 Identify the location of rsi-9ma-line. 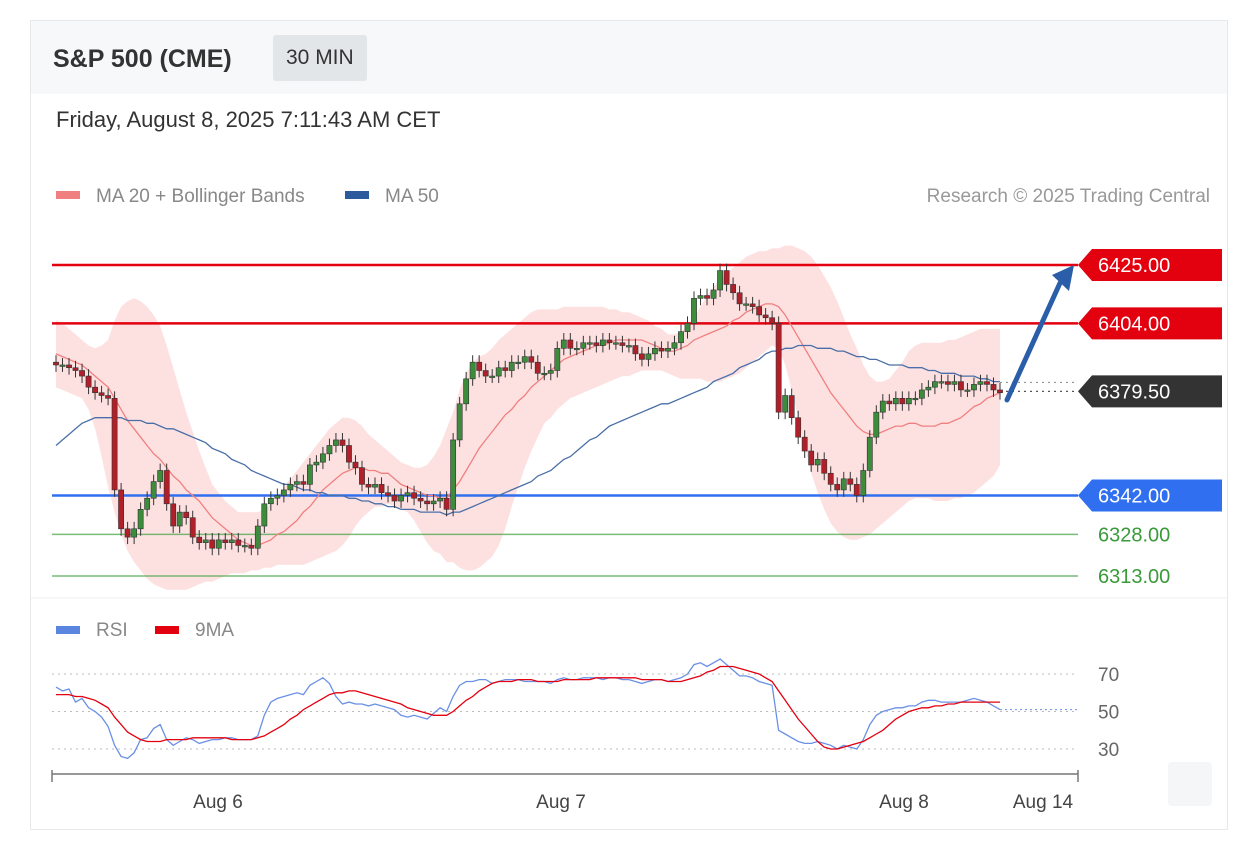
(528, 707).